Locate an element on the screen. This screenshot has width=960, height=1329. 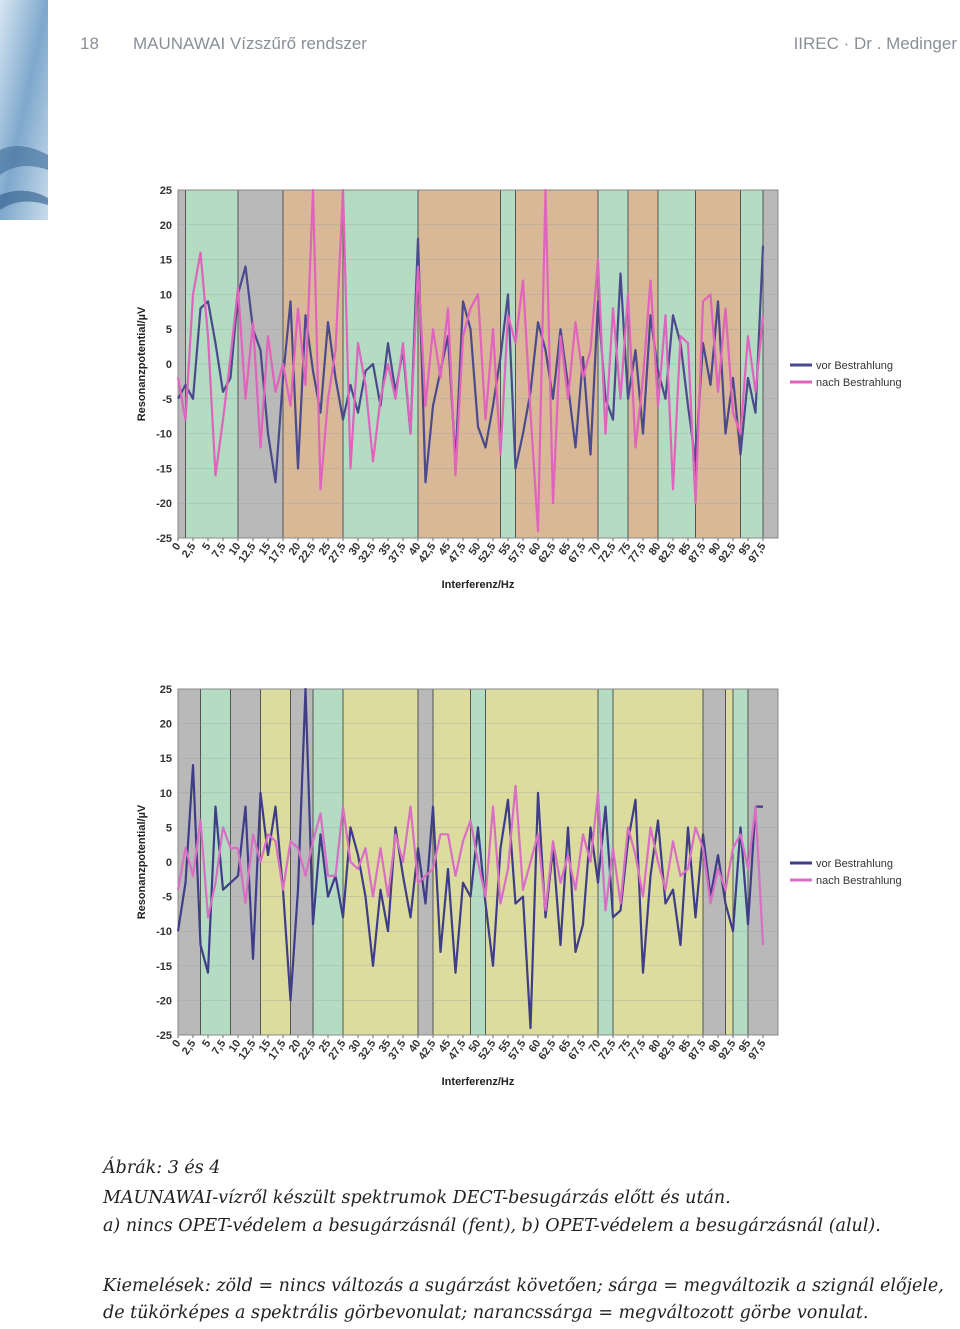
x-tick-label: 77,5 is located at coordinates (637, 553).